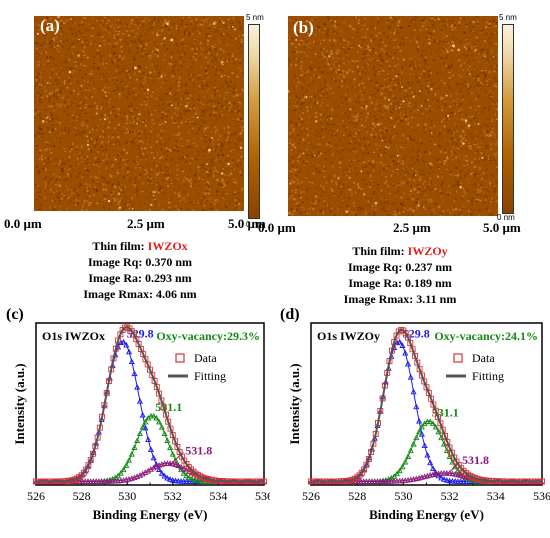 The image size is (550, 538). I want to click on colorbar-a, so click(254, 121).